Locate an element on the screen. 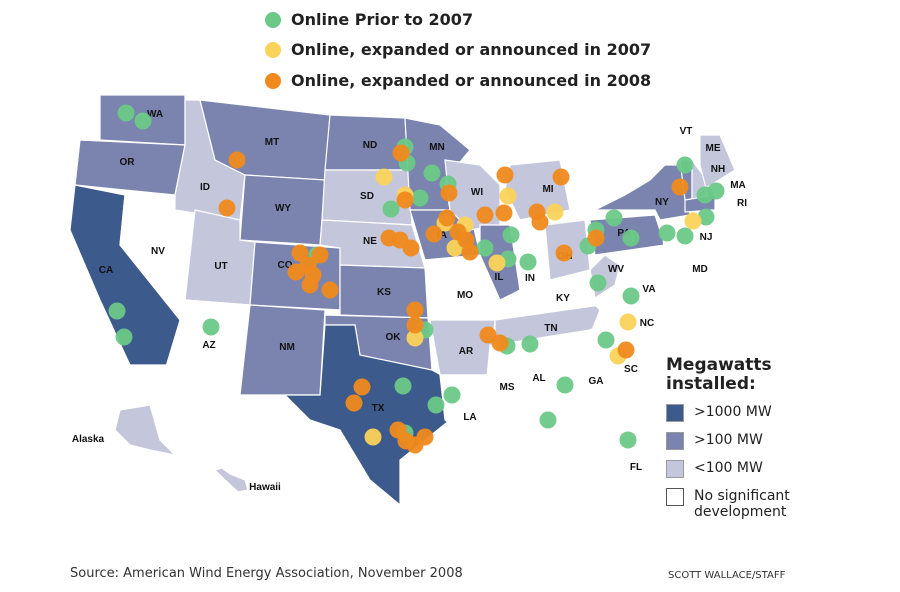  legend-item-label: <100 MW is located at coordinates (728, 468).